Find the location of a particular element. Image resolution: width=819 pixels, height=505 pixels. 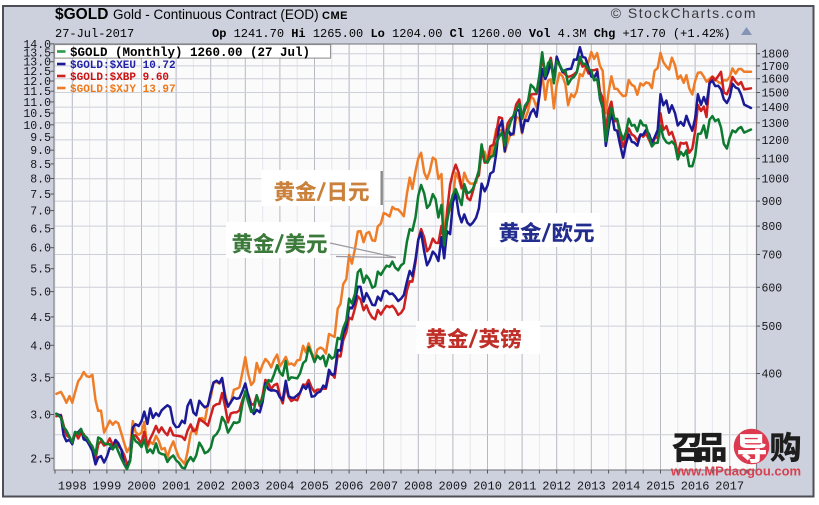

svg-text: 2002 is located at coordinates (210, 487).